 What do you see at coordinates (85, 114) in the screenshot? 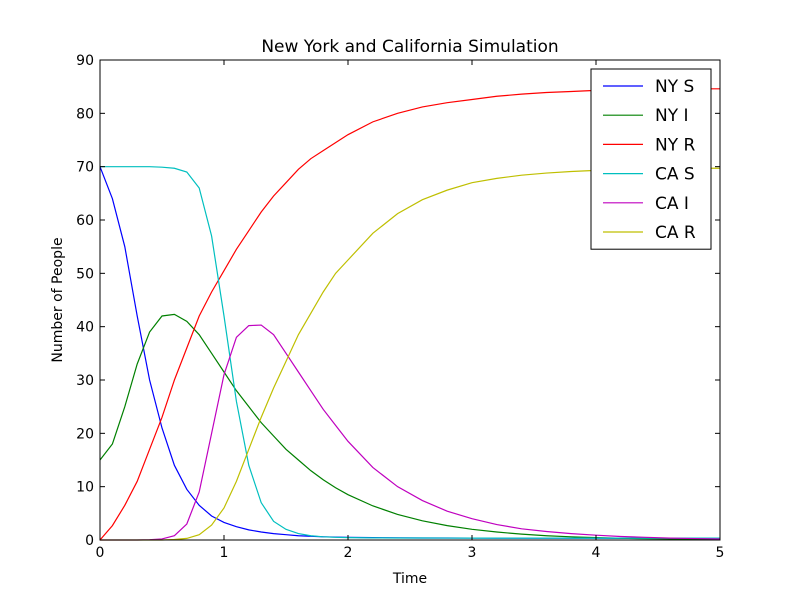
I see `y-tick-label: 80` at bounding box center [85, 114].